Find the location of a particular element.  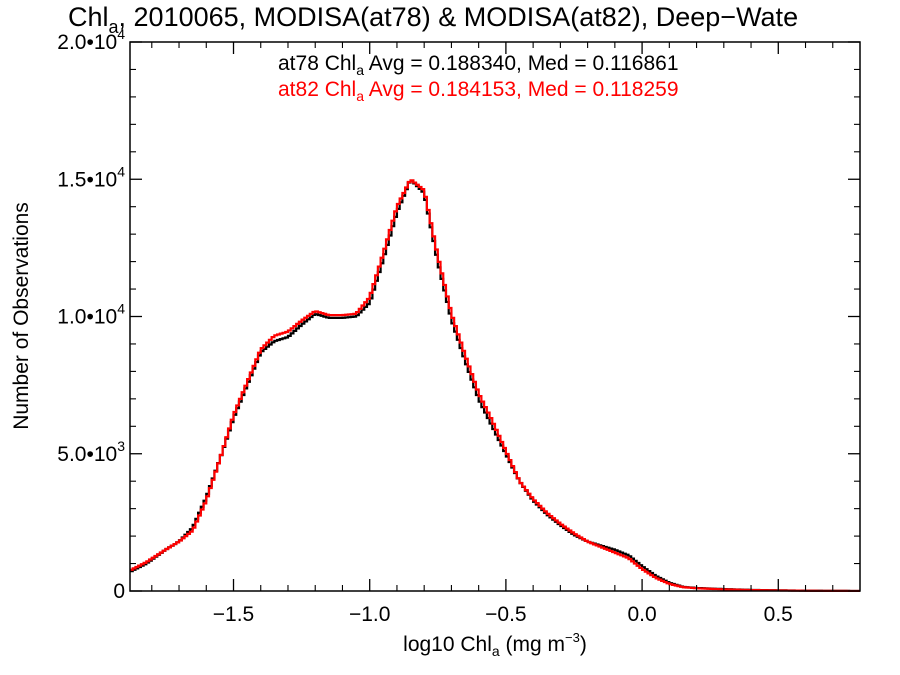

x-axis-label: log10 Chla (mg m−3) is located at coordinates (495, 644).